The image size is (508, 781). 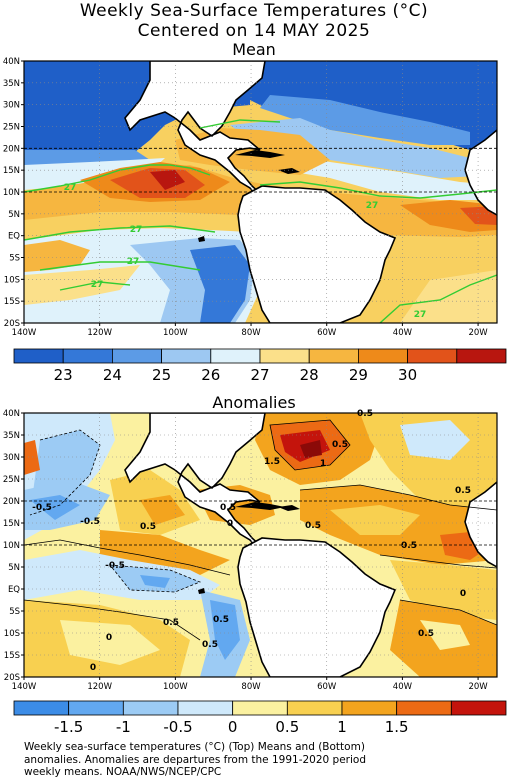 I want to click on anomaly-field-south-pacific-mild, so click(x=110, y=642).